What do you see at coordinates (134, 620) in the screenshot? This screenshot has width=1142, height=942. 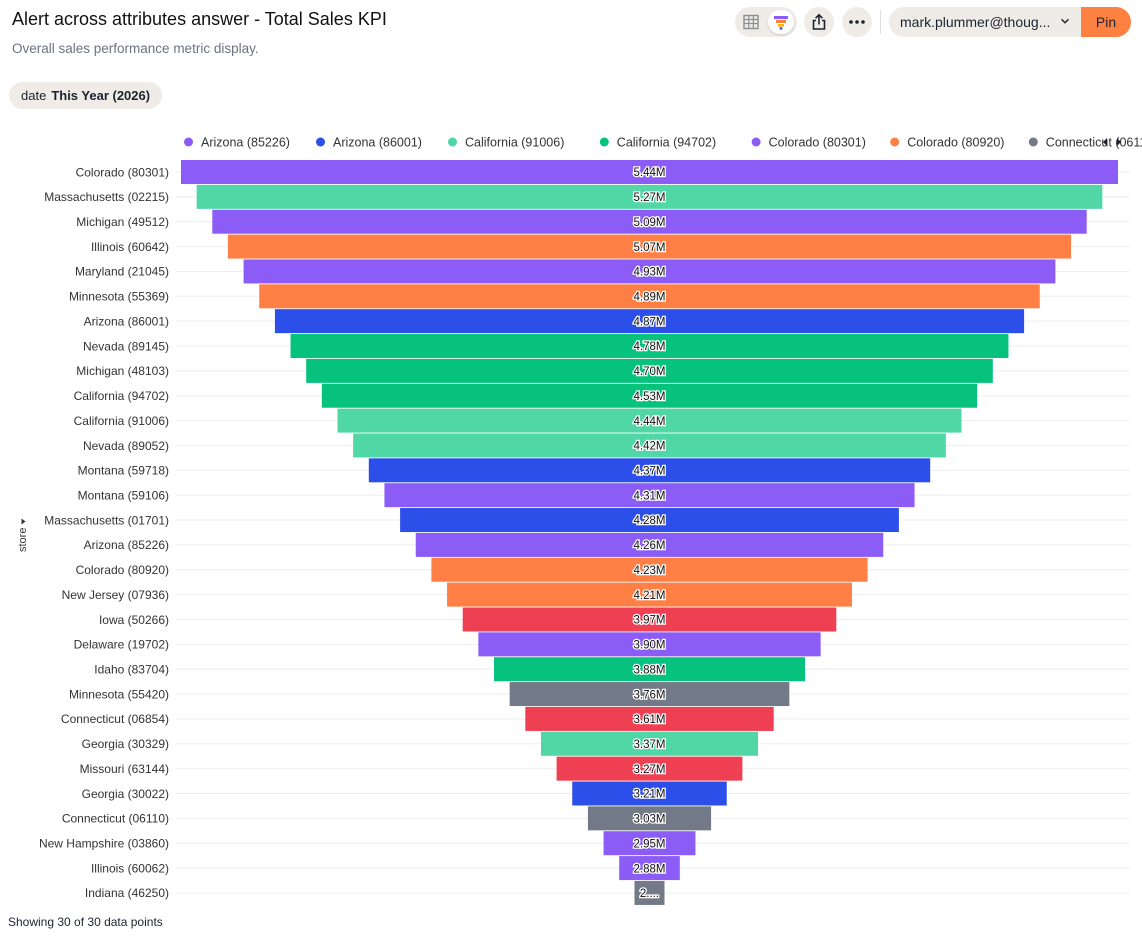 I see `category-label: Iowa (50266)` at bounding box center [134, 620].